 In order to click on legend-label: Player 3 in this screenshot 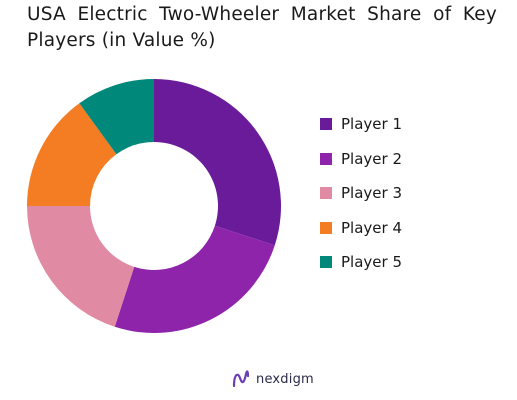, I will do `click(371, 193)`.